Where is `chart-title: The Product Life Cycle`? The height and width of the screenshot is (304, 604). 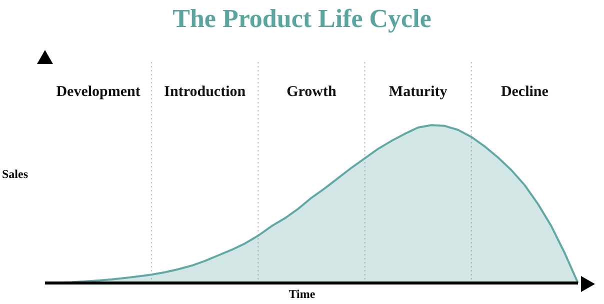
chart-title: The Product Life Cycle is located at coordinates (302, 19).